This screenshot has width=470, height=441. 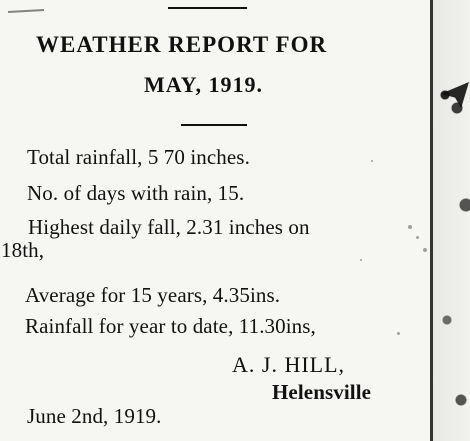 I want to click on highest-fall-date: 18th,, so click(x=23, y=250).